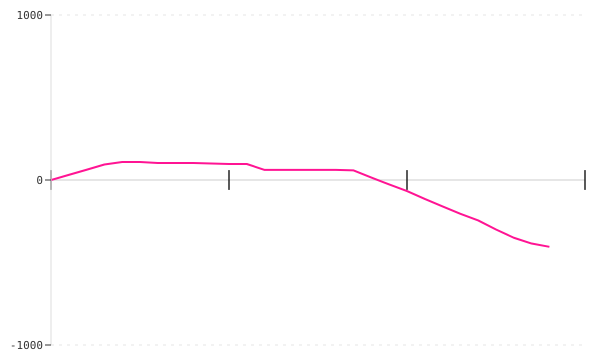  I want to click on y-tick-label: 0, so click(39, 180).